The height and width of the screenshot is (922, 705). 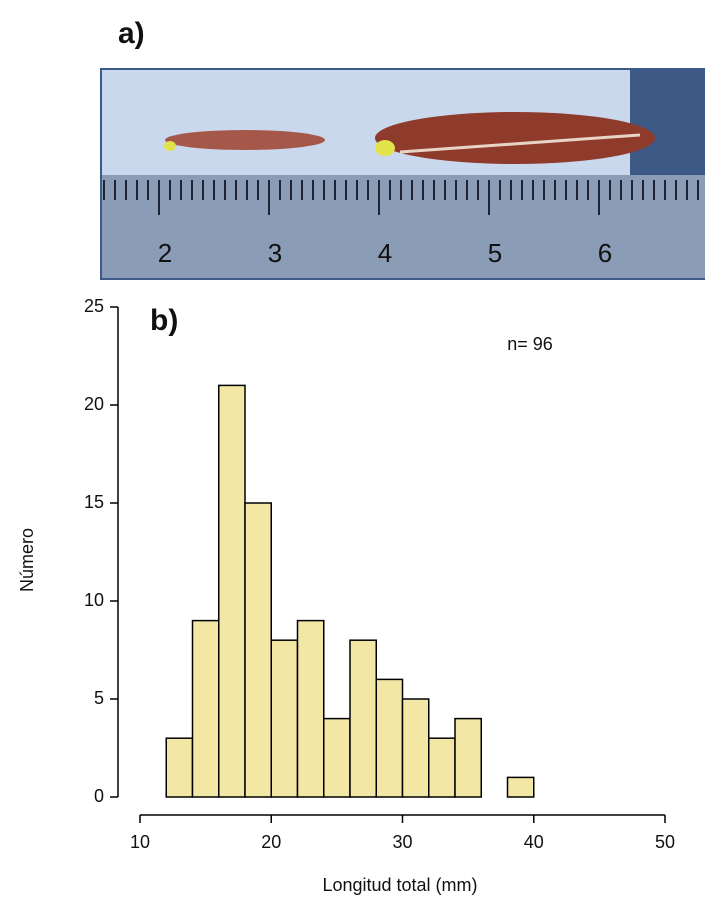 What do you see at coordinates (94, 306) in the screenshot?
I see `y-tick-label: 25` at bounding box center [94, 306].